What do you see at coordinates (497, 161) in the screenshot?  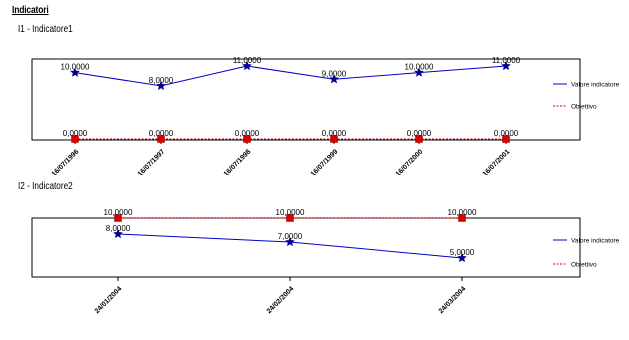 I see `x-tick-label: 16/07/2001` at bounding box center [497, 161].